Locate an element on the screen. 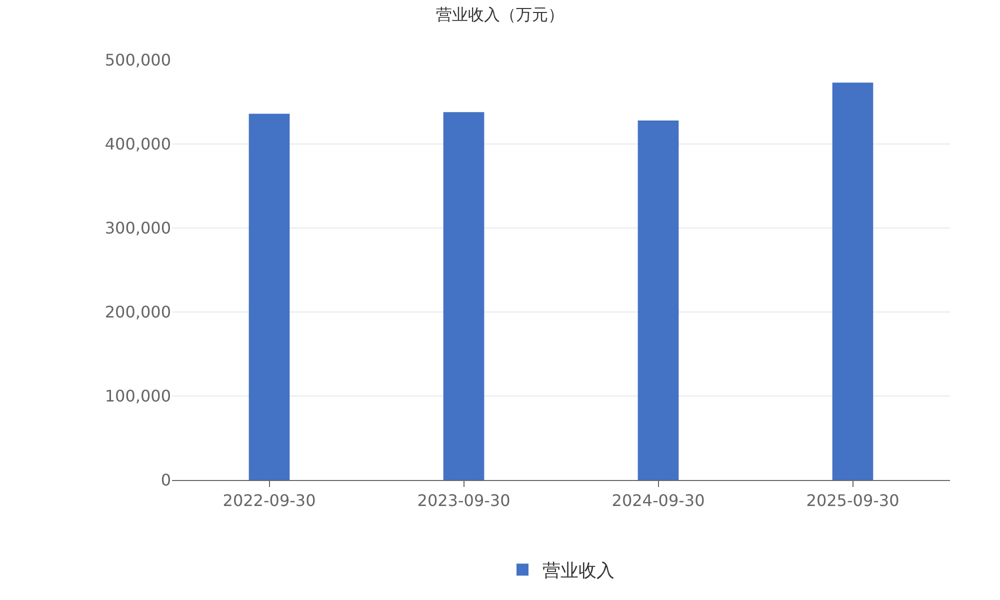  legend-label: 营业收入 is located at coordinates (578, 571).